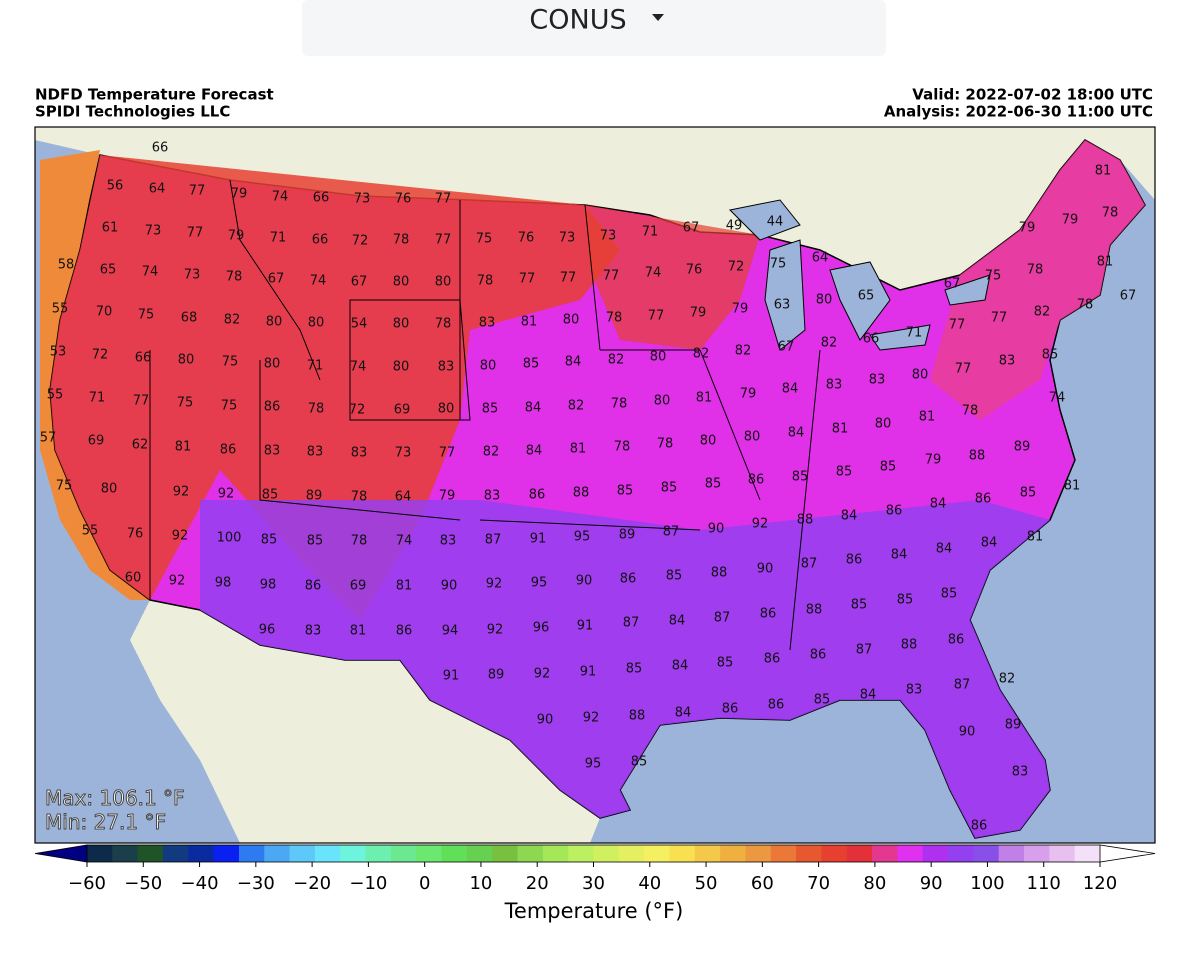 The image size is (1186, 975). What do you see at coordinates (133, 578) in the screenshot?
I see `temperature-label: 60` at bounding box center [133, 578].